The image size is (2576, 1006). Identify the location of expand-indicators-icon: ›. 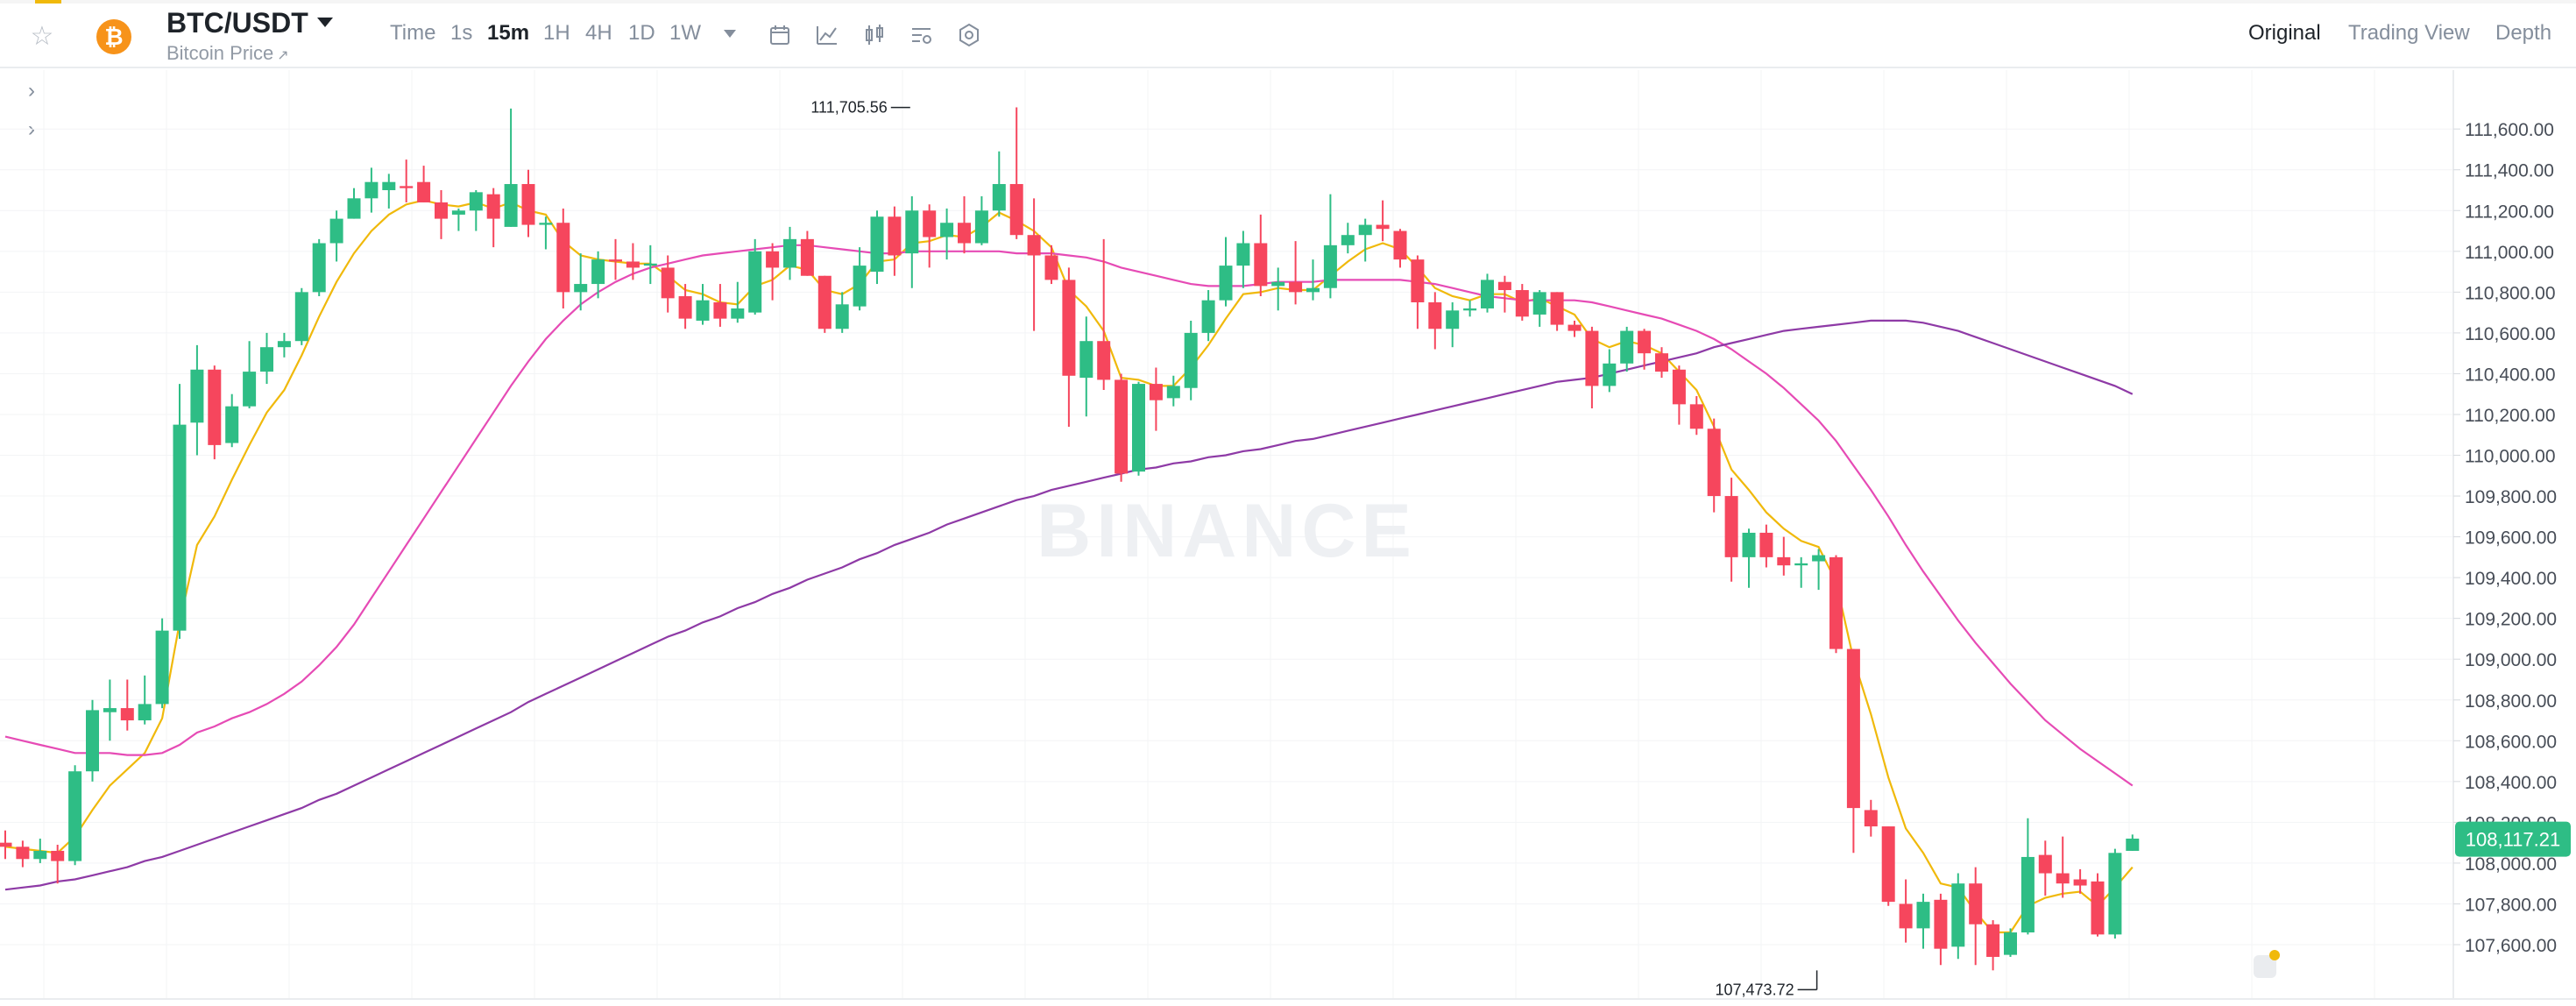
(31, 91).